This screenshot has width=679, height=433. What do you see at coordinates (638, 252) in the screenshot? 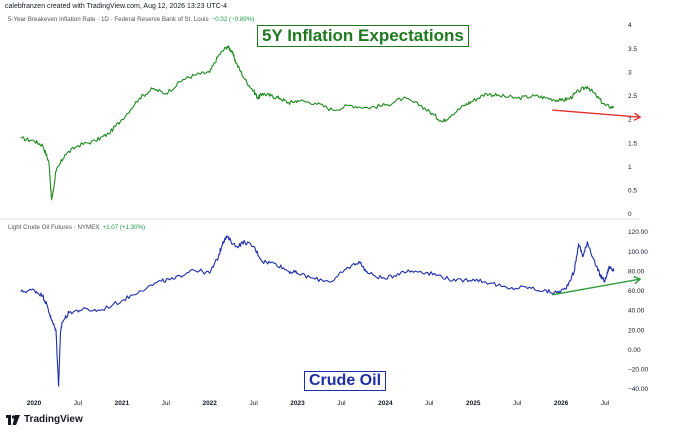
I see `y-tick-label: 100.00` at bounding box center [638, 252].